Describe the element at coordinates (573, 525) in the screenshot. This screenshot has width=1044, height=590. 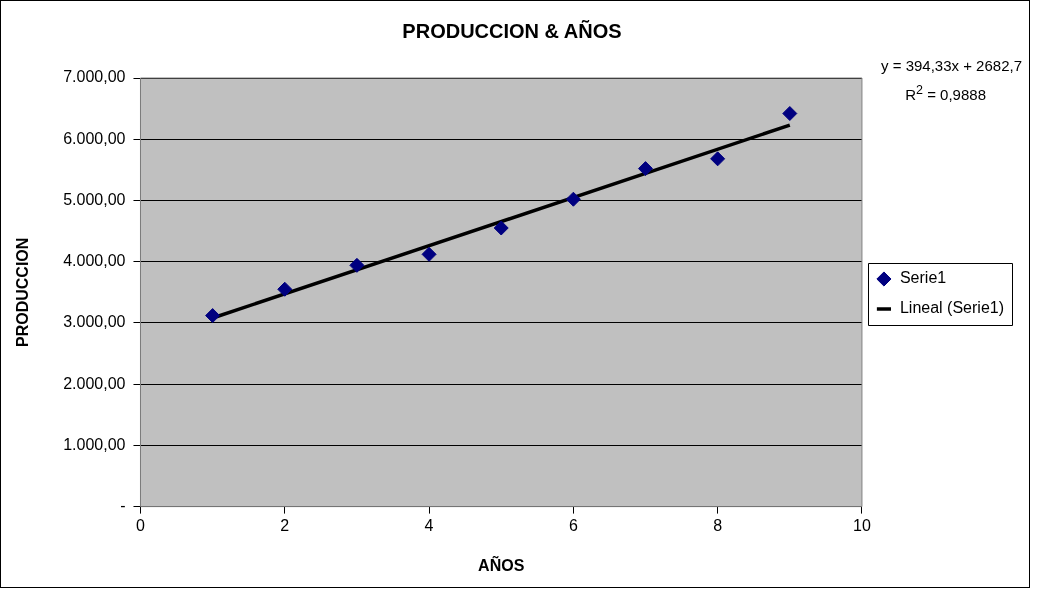
I see `x-tick-label: 6` at that location.